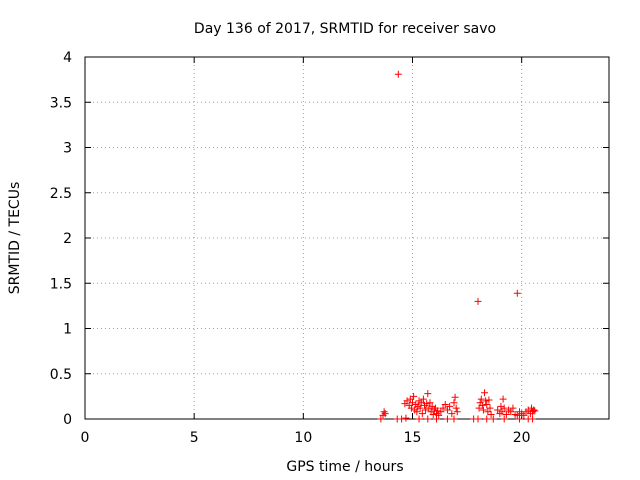  Describe the element at coordinates (67, 149) in the screenshot. I see `y-tick-label: 3` at that location.